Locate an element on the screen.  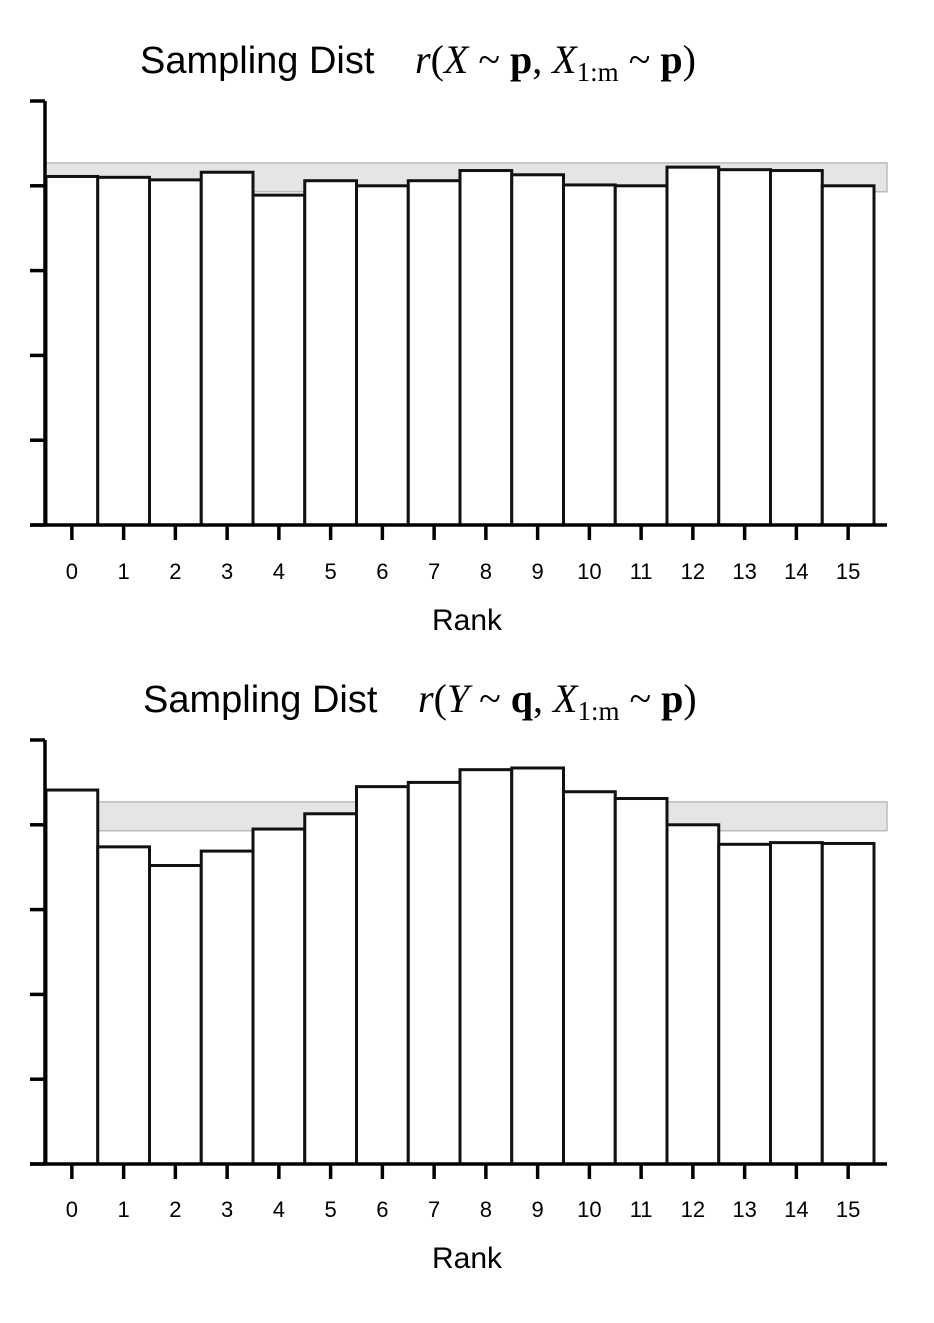
chart-title-top: Sampling Dist is located at coordinates (257, 61).